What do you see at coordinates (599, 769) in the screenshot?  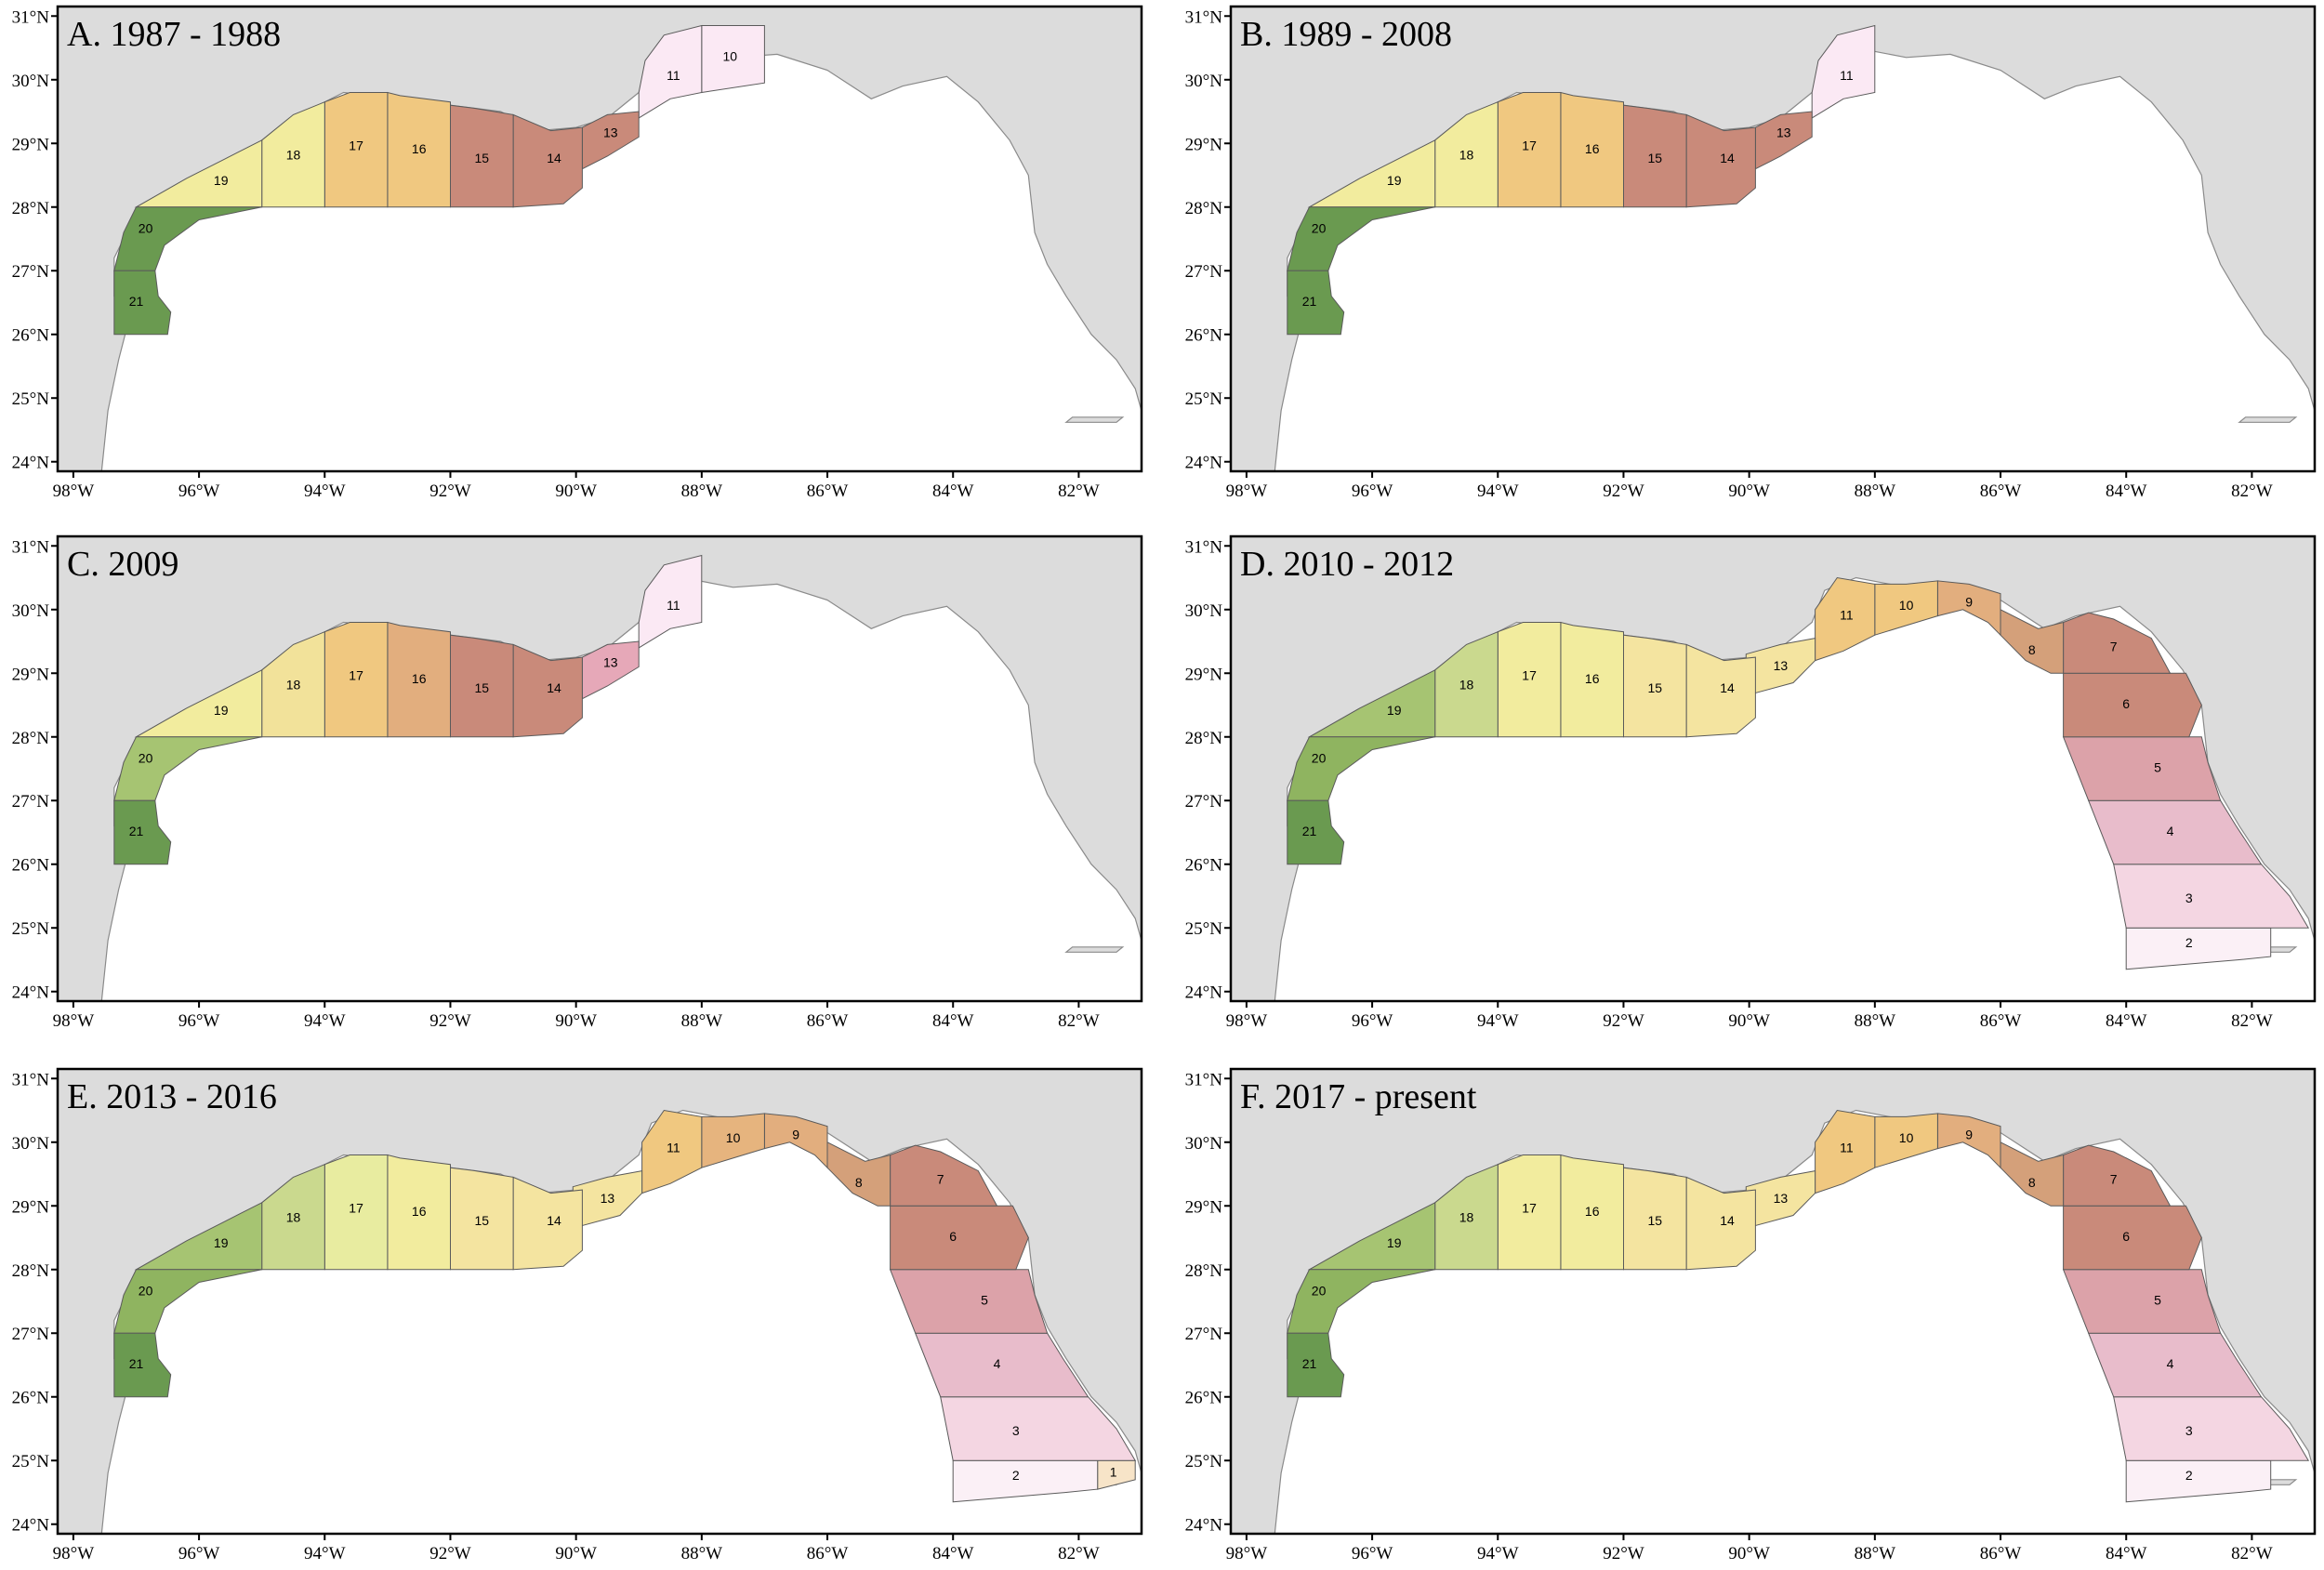 I see `panel-frame` at bounding box center [599, 769].